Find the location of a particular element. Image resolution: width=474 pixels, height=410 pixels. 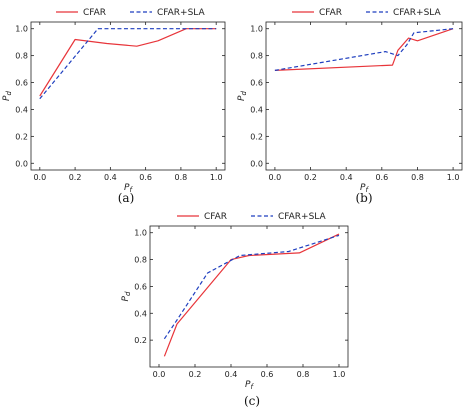

plot-frame is located at coordinates (249, 296).